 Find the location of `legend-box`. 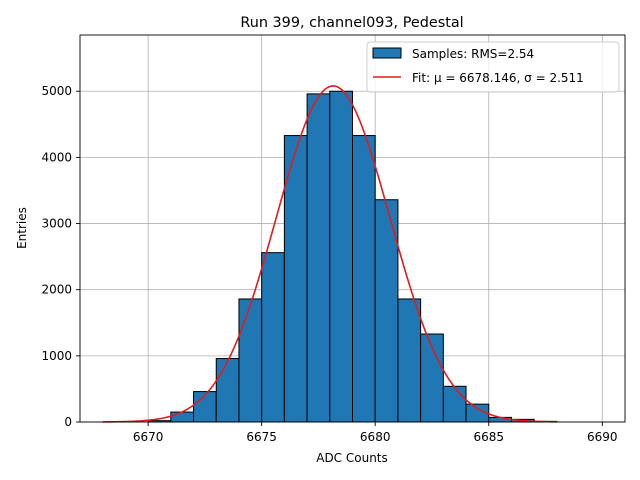

legend-box is located at coordinates (493, 67).